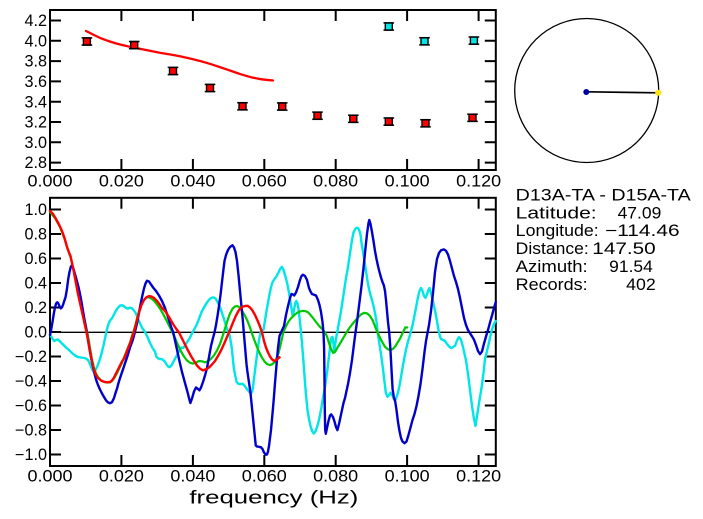  Describe the element at coordinates (552, 267) in the screenshot. I see `svg-text: Azimuth:` at that location.